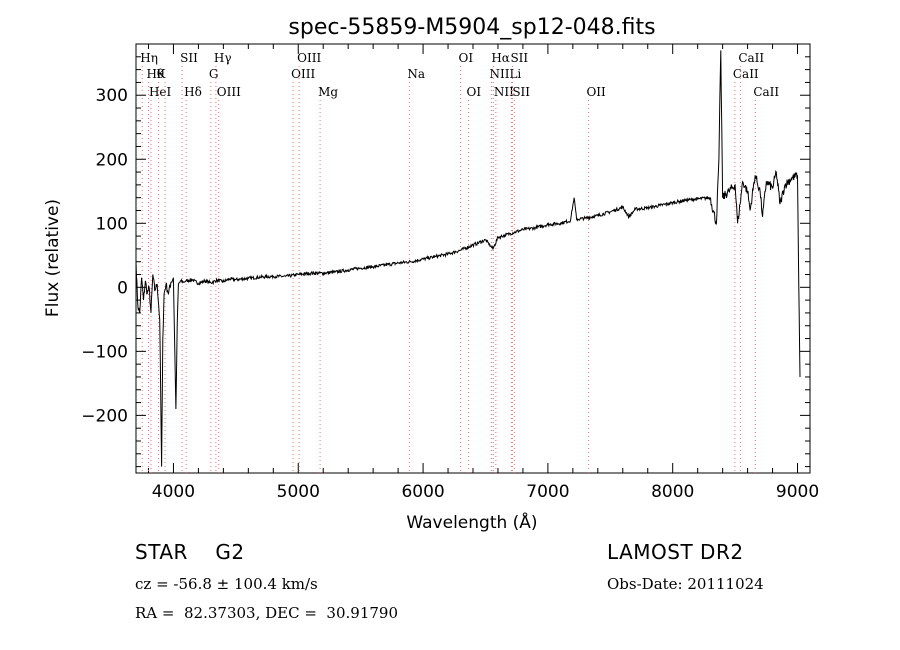 The width and height of the screenshot is (900, 650). What do you see at coordinates (112, 96) in the screenshot?
I see `y-tick-label: 300` at bounding box center [112, 96].